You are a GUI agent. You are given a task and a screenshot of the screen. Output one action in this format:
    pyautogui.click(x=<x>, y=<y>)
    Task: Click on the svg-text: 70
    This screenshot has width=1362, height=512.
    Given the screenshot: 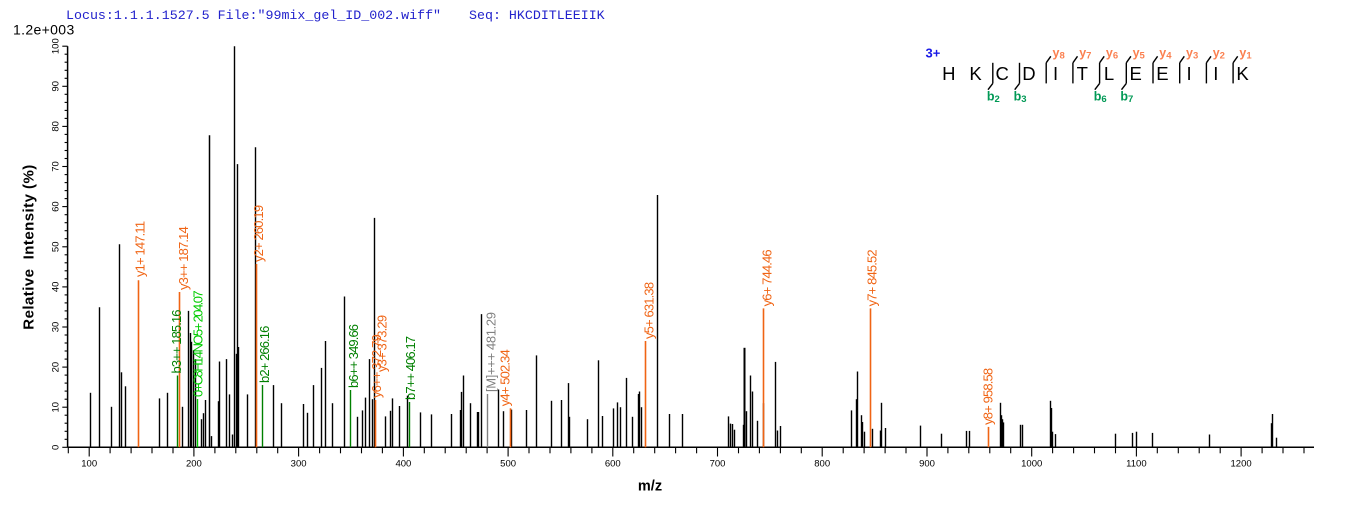 What is the action you would take?
    pyautogui.click(x=56, y=166)
    